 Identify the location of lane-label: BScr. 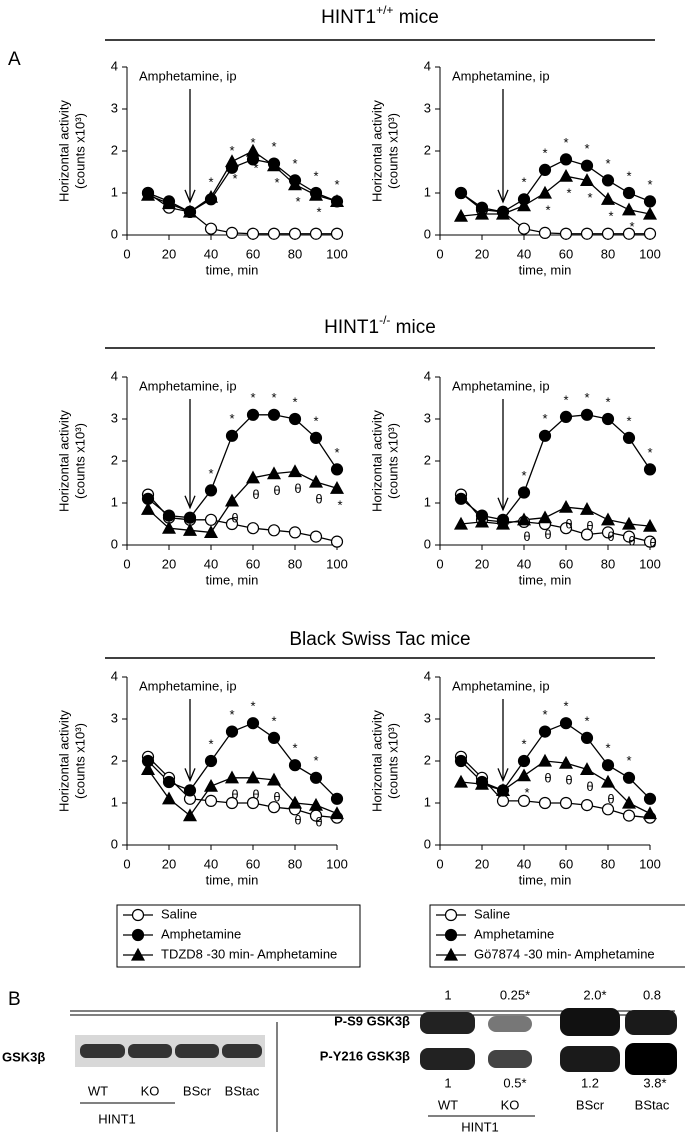
(197, 1090).